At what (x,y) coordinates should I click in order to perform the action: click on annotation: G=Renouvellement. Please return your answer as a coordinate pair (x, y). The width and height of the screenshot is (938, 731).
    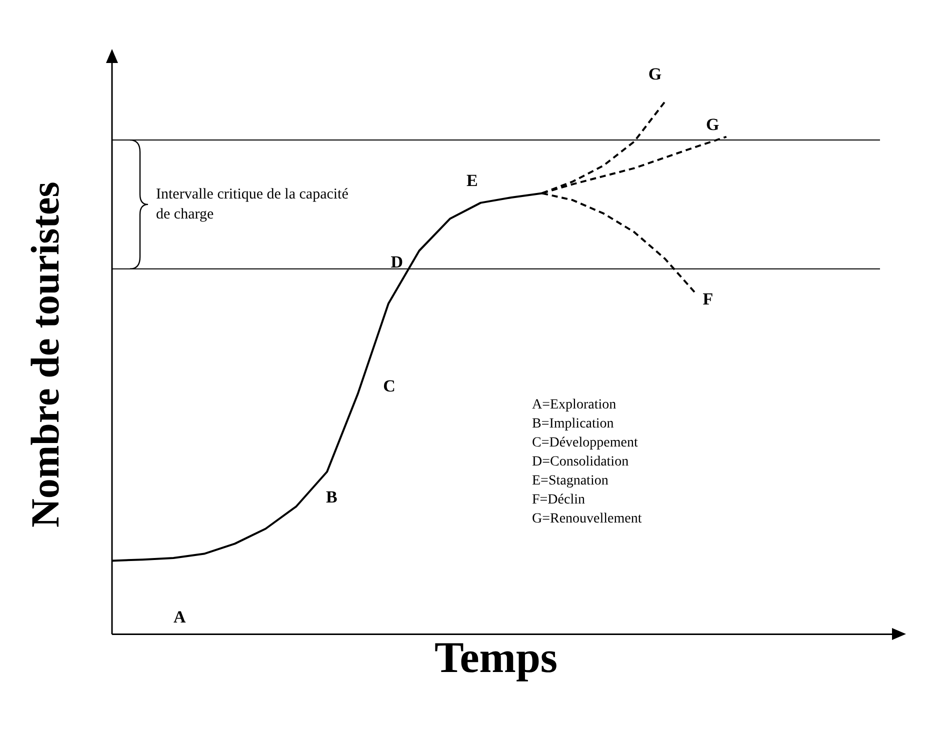
    Looking at the image, I should click on (587, 519).